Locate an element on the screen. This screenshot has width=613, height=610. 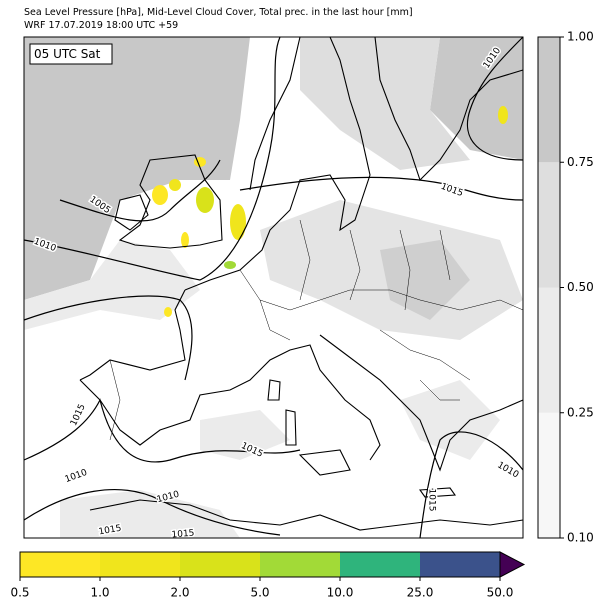
colorbar-tick-label: 2.0 is located at coordinates (179, 593).